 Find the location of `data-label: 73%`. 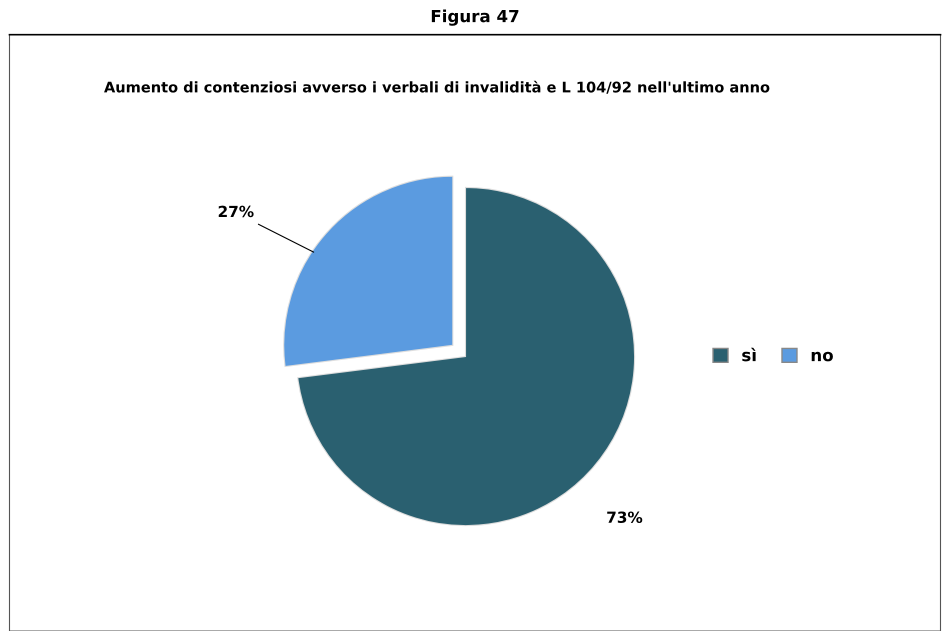

data-label: 73% is located at coordinates (624, 517).